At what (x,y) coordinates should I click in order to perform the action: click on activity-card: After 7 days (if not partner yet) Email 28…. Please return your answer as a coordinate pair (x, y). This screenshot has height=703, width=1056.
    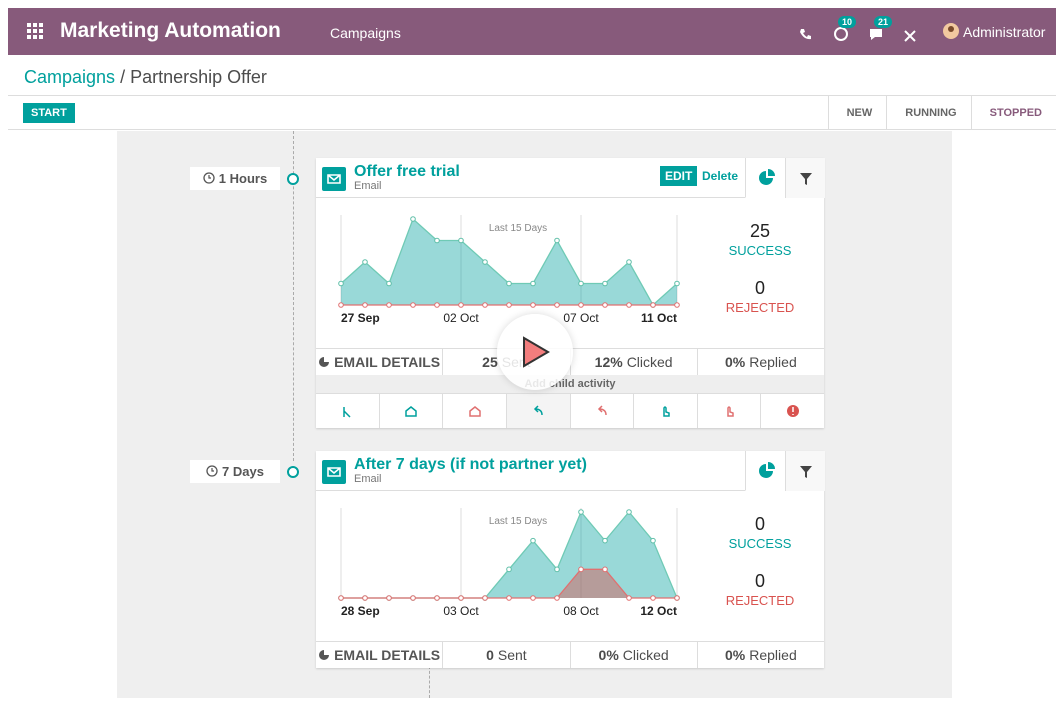
    Looking at the image, I should click on (570, 559).